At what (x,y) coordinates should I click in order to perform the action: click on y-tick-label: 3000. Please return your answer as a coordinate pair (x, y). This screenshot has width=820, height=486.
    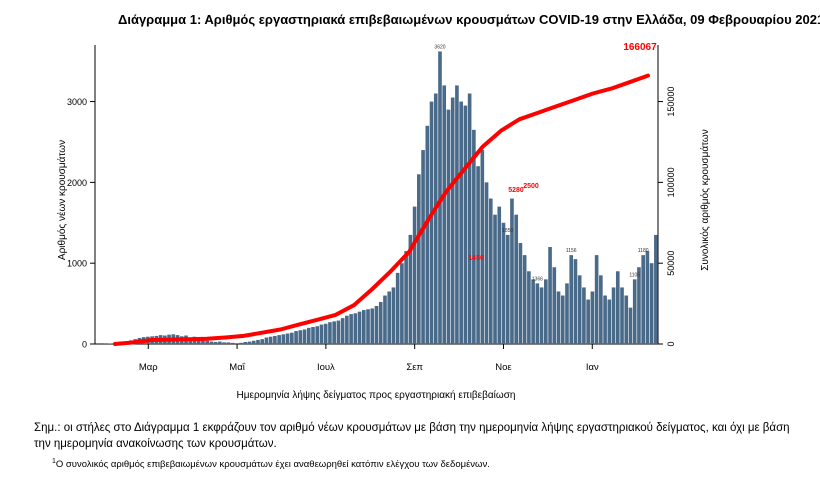
    Looking at the image, I should click on (77, 102).